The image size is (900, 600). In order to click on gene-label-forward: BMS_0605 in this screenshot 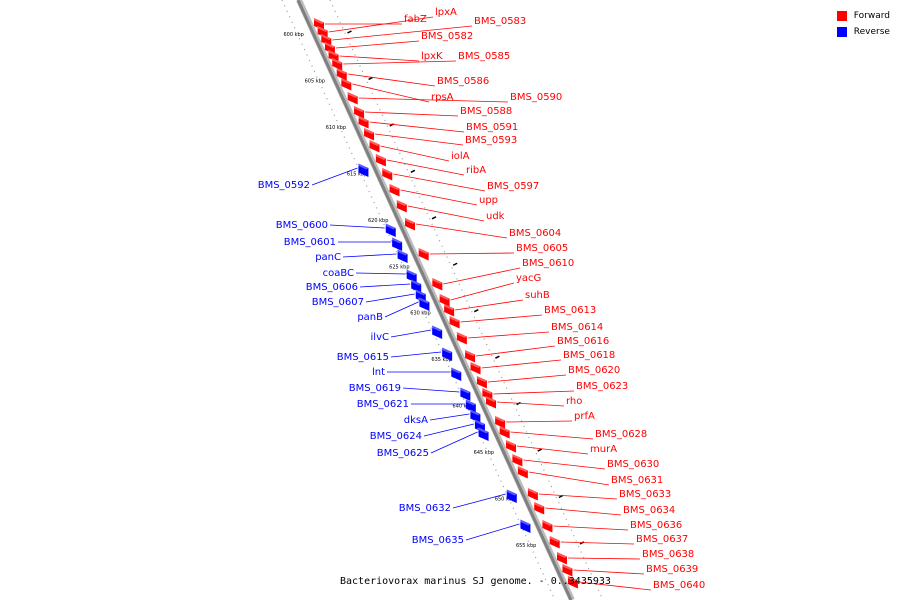, I will do `click(542, 248)`.